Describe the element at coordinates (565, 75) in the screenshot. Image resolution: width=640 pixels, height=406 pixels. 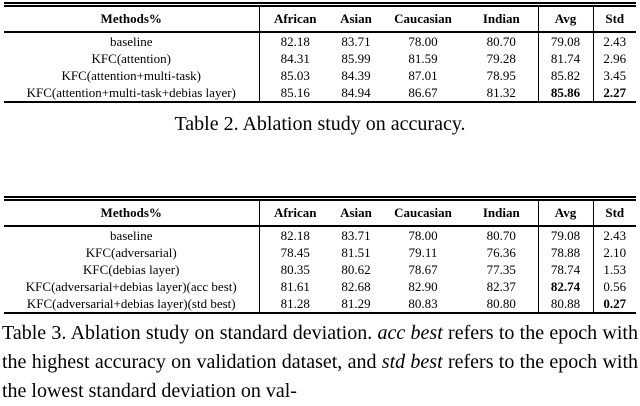
I see `value-cell: 85.82` at that location.